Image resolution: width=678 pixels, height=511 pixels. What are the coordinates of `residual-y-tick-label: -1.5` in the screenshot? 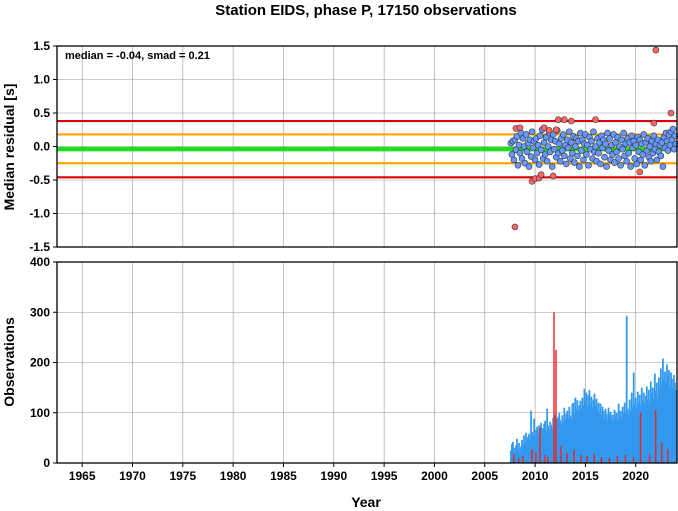 It's located at (39, 247).